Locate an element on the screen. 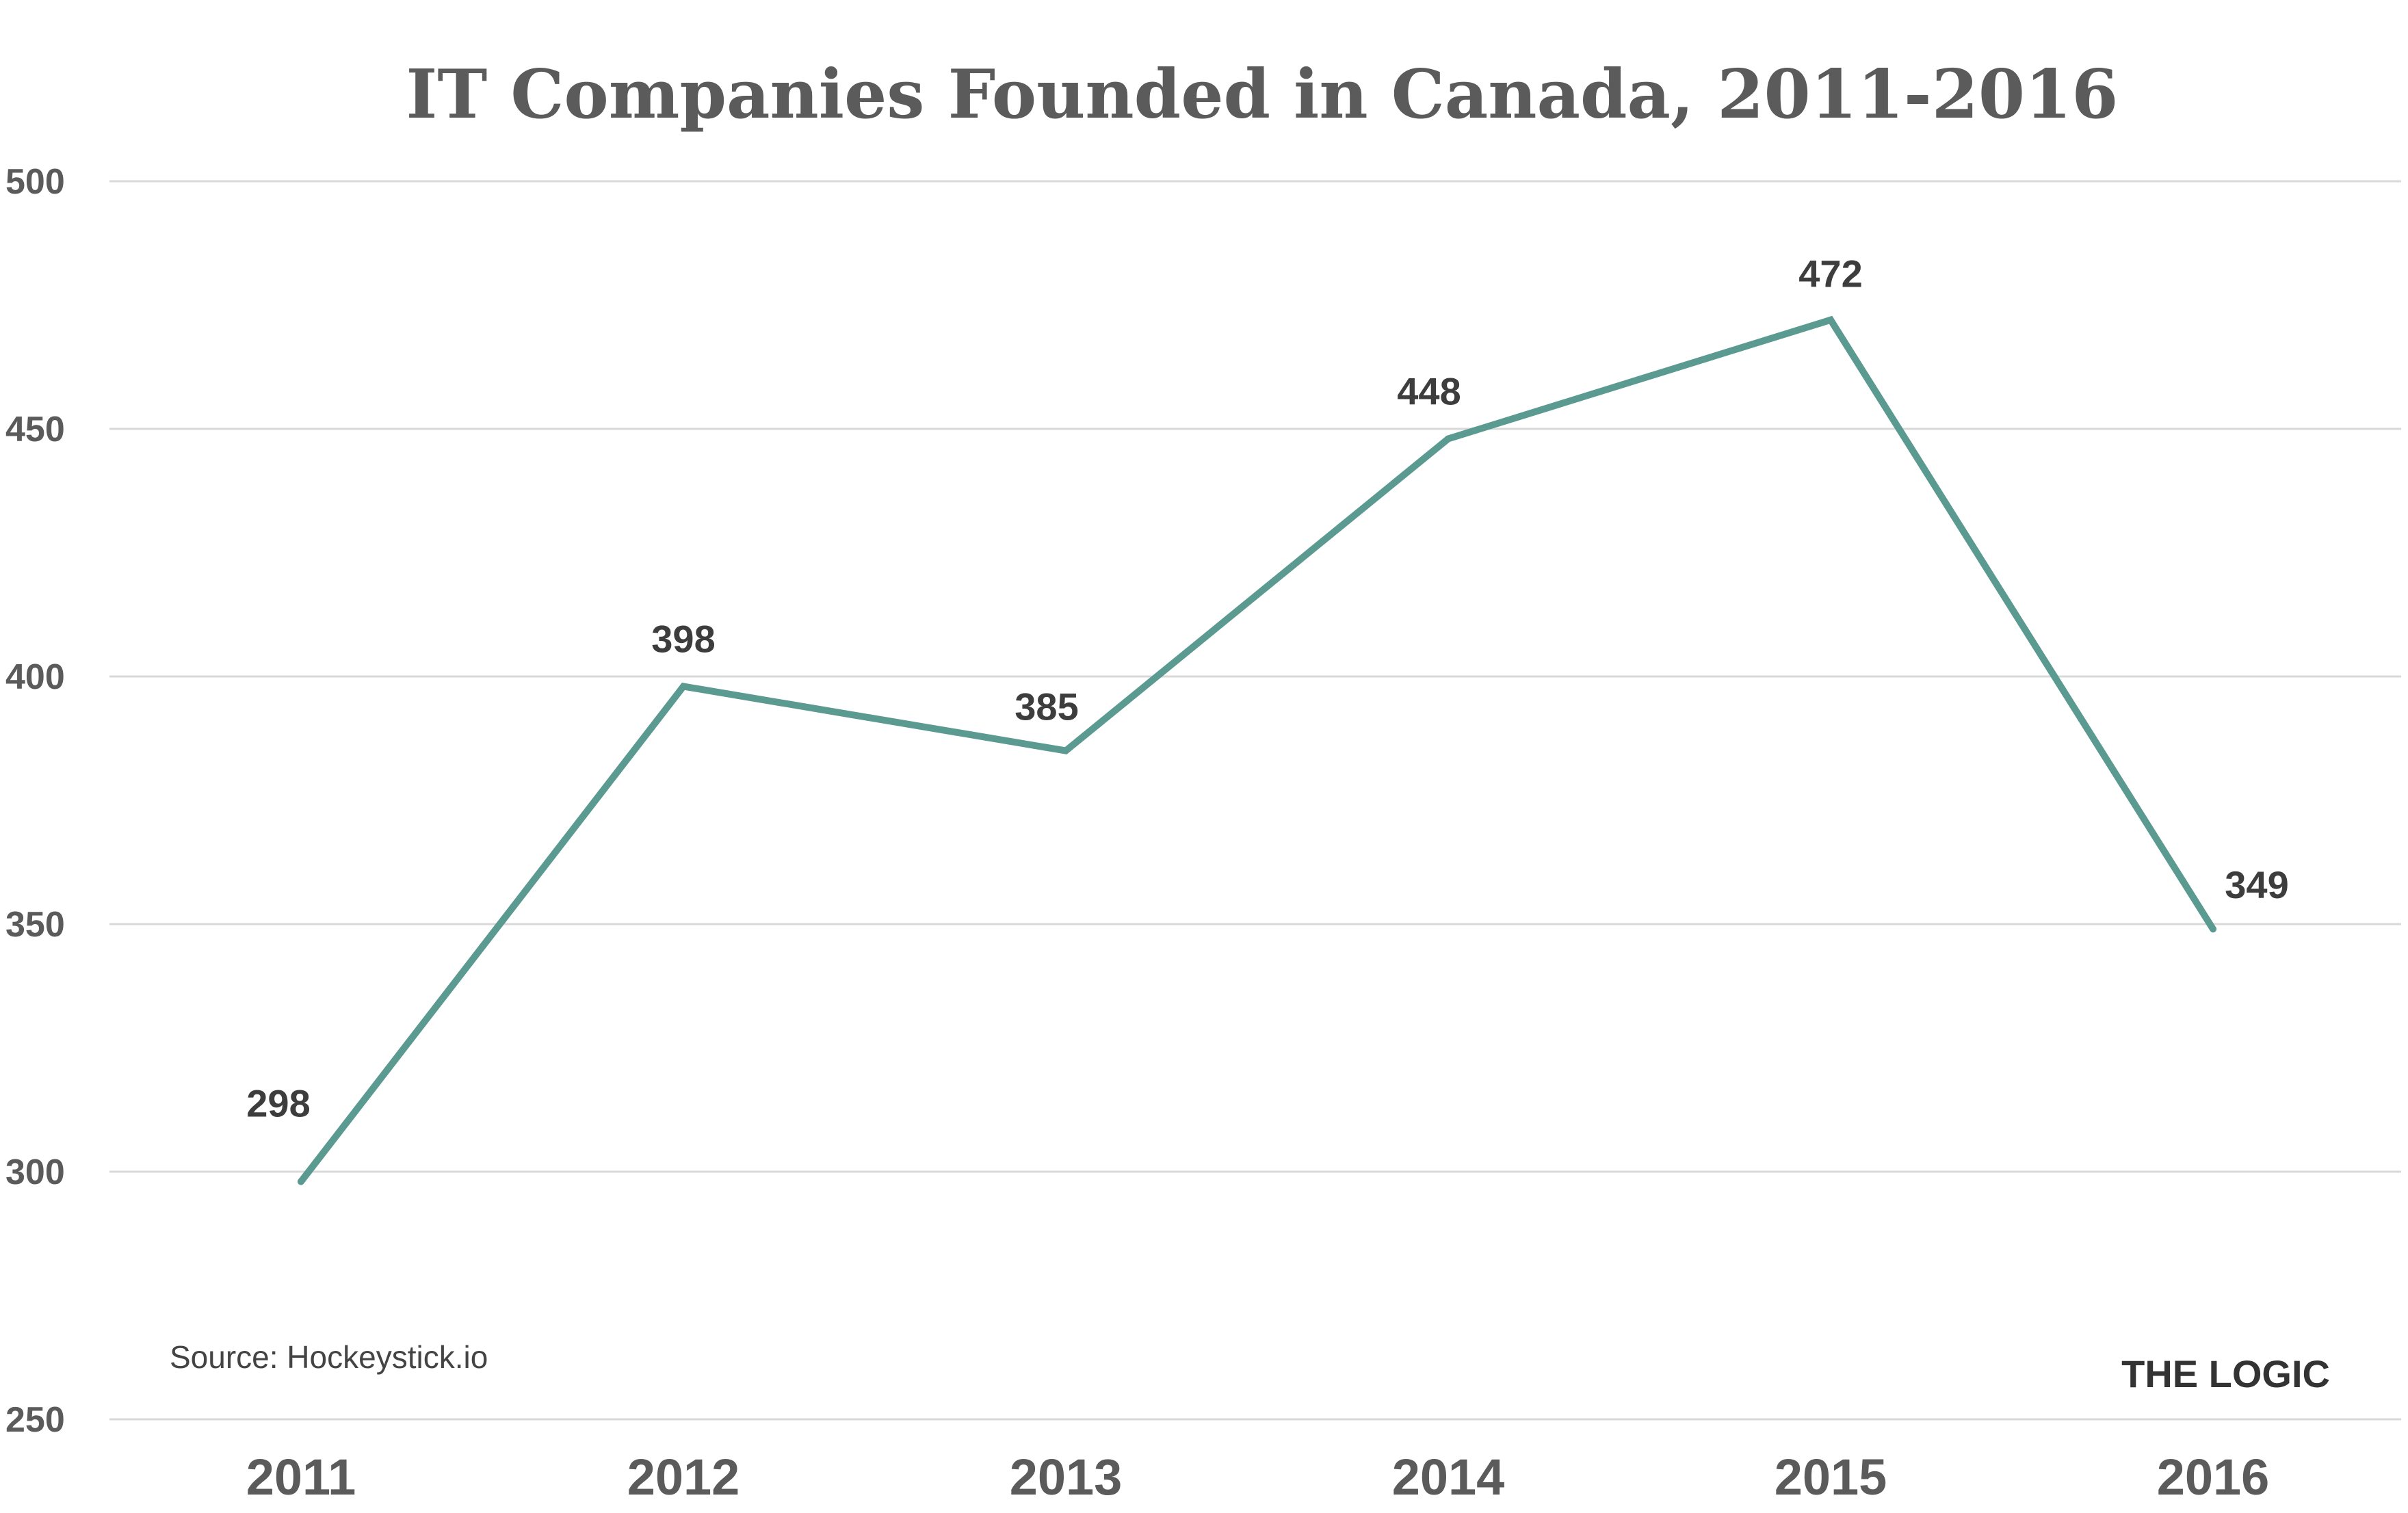  brand-logo-text: THE LOGIC is located at coordinates (2225, 1373).